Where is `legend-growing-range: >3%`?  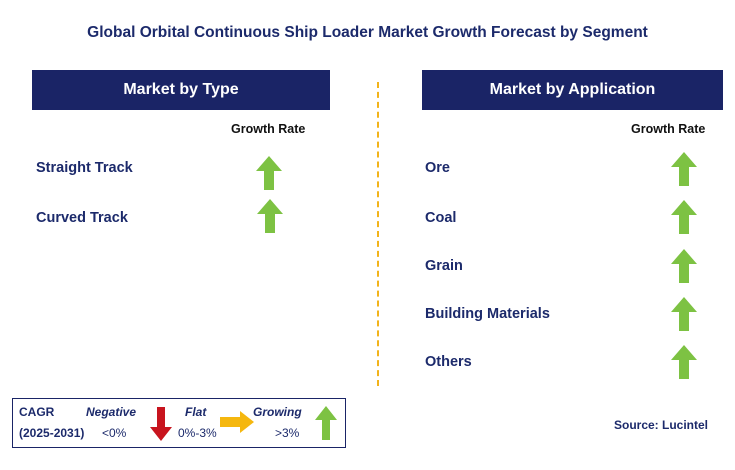
legend-growing-range: >3% is located at coordinates (287, 433).